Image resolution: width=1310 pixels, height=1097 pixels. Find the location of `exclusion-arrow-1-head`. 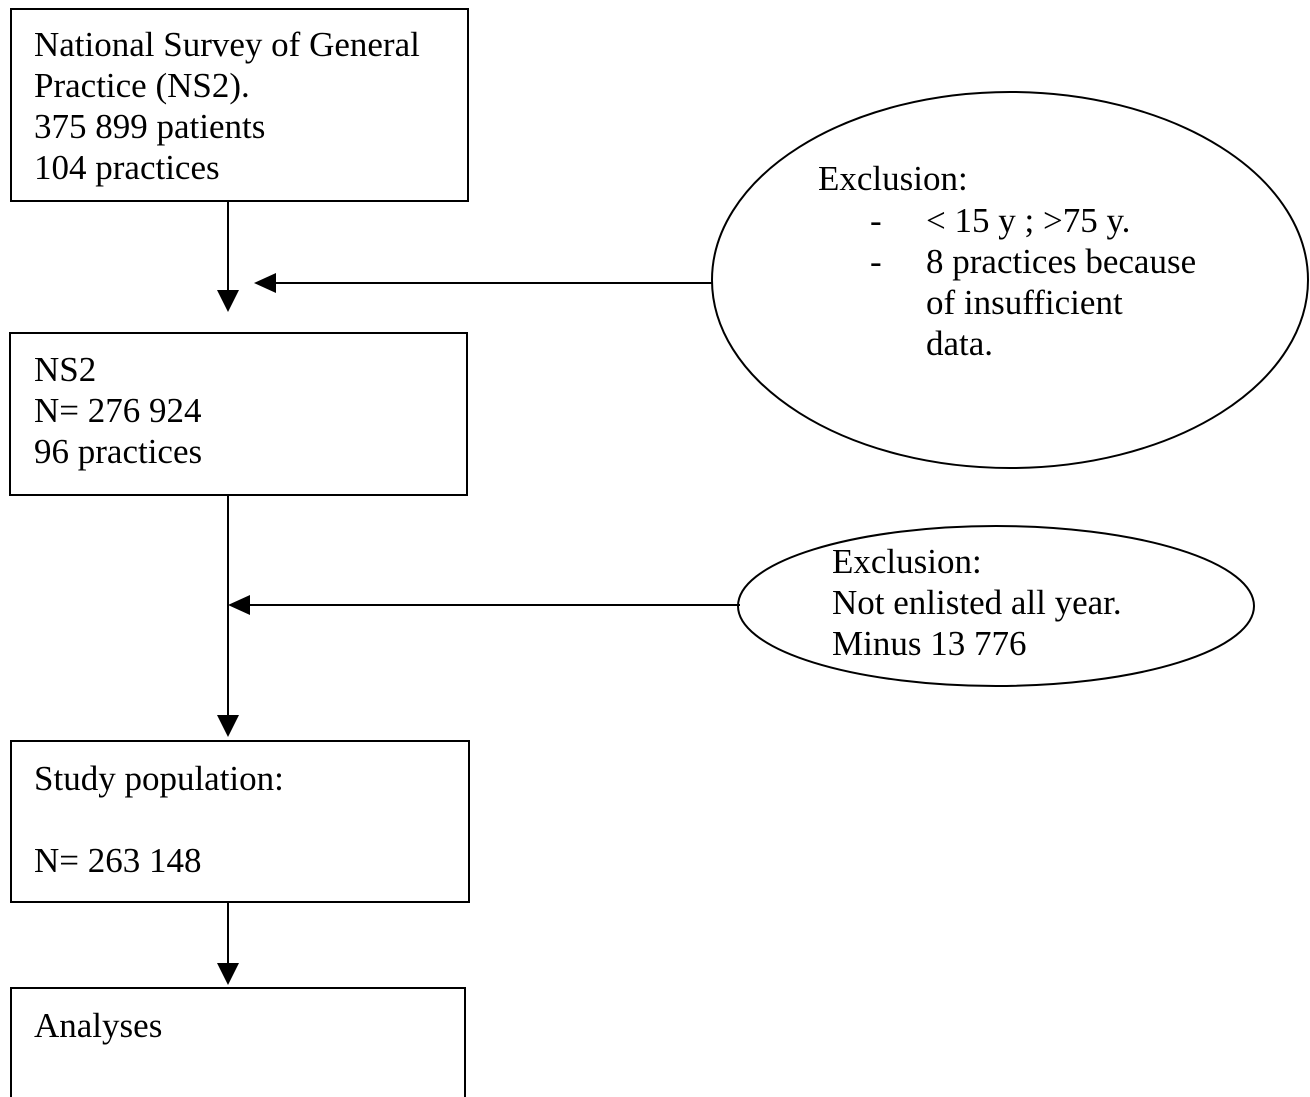

exclusion-arrow-1-head is located at coordinates (265, 283).